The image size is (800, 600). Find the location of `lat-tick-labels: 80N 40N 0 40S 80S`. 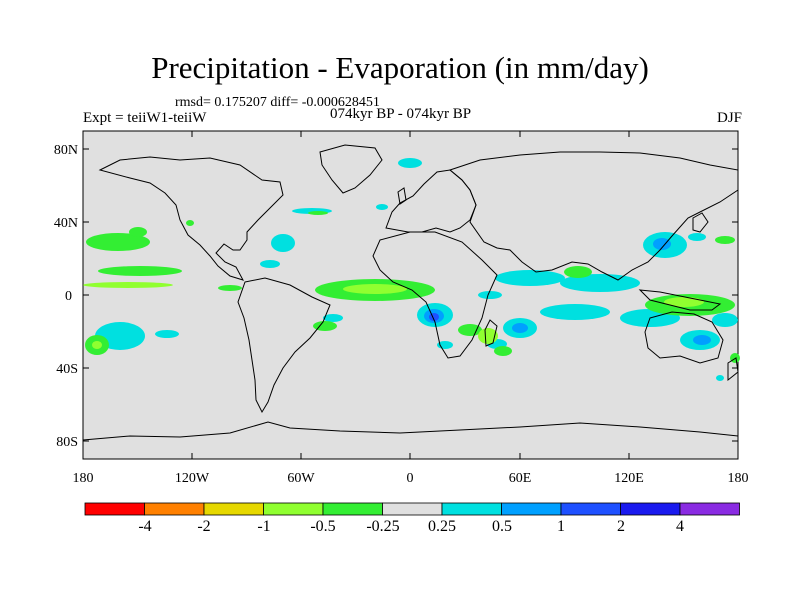

lat-tick-labels: 80N 40N 0 40S 80S is located at coordinates (66, 296).